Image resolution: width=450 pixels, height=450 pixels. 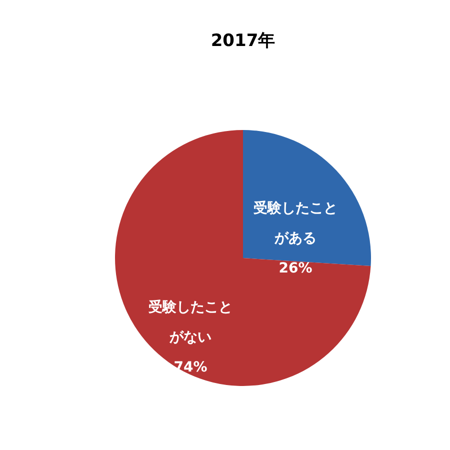 What do you see at coordinates (295, 268) in the screenshot?
I see `data-label: 26%` at bounding box center [295, 268].